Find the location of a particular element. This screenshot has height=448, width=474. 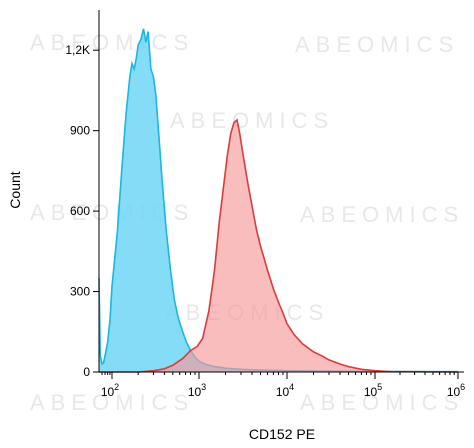

x-axis-ticks: 10² 10³ 10⁴ 10⁵ 10⁶ is located at coordinates (283, 385).